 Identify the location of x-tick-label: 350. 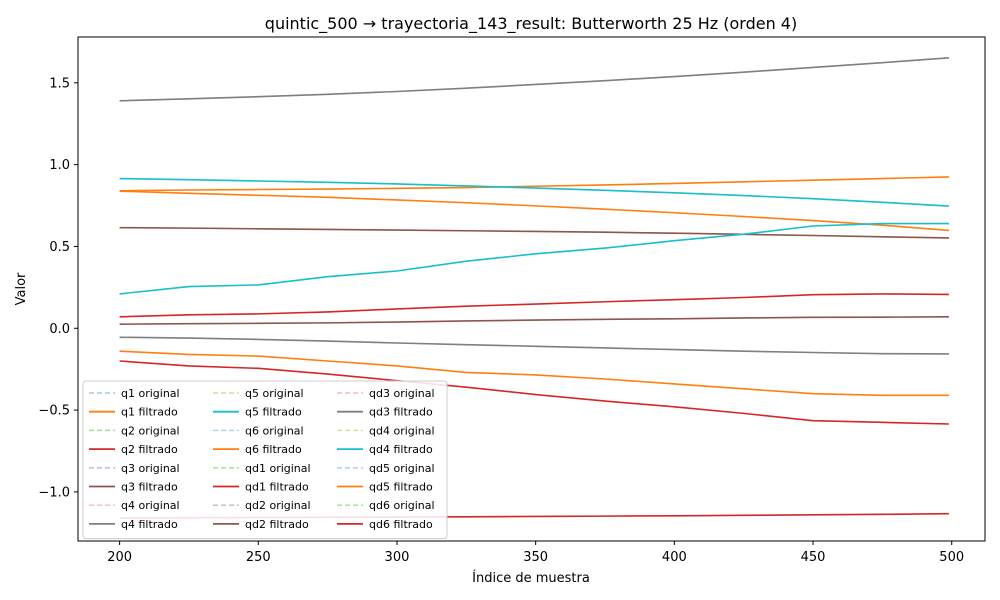
(535, 557).